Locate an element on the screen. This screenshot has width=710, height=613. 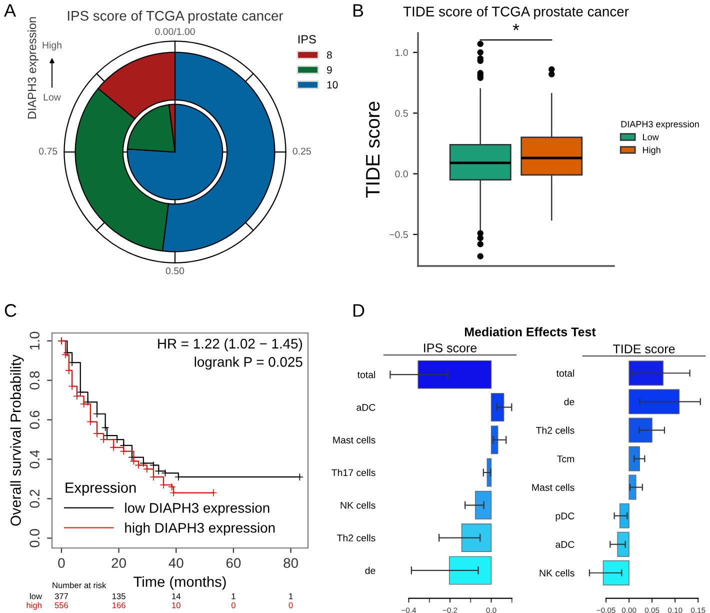
y-tick-label: 0.8 is located at coordinates (35, 380).